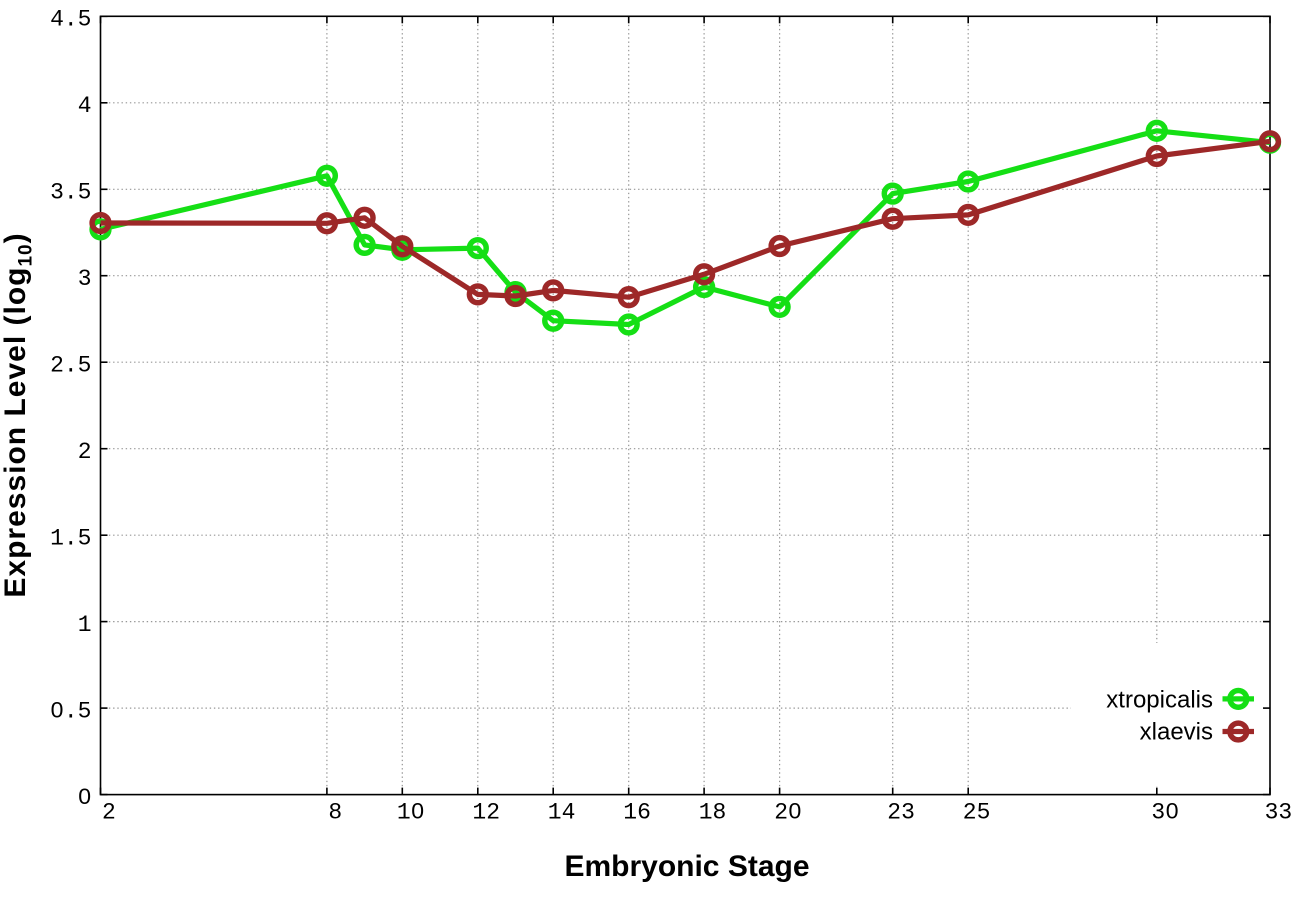 The image size is (1296, 912). What do you see at coordinates (1279, 813) in the screenshot?
I see `svg-text: 33` at bounding box center [1279, 813].